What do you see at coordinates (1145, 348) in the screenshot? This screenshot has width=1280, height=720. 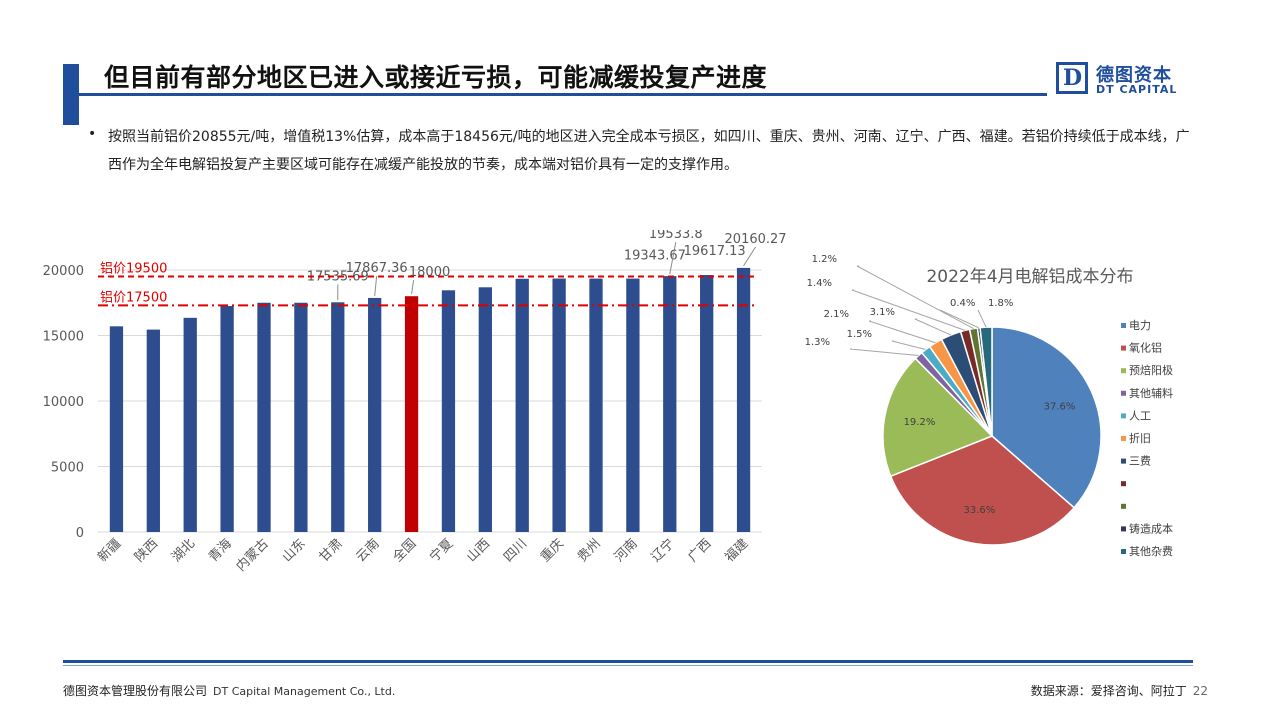 I see `legend-label: 氧化铝` at bounding box center [1145, 348].